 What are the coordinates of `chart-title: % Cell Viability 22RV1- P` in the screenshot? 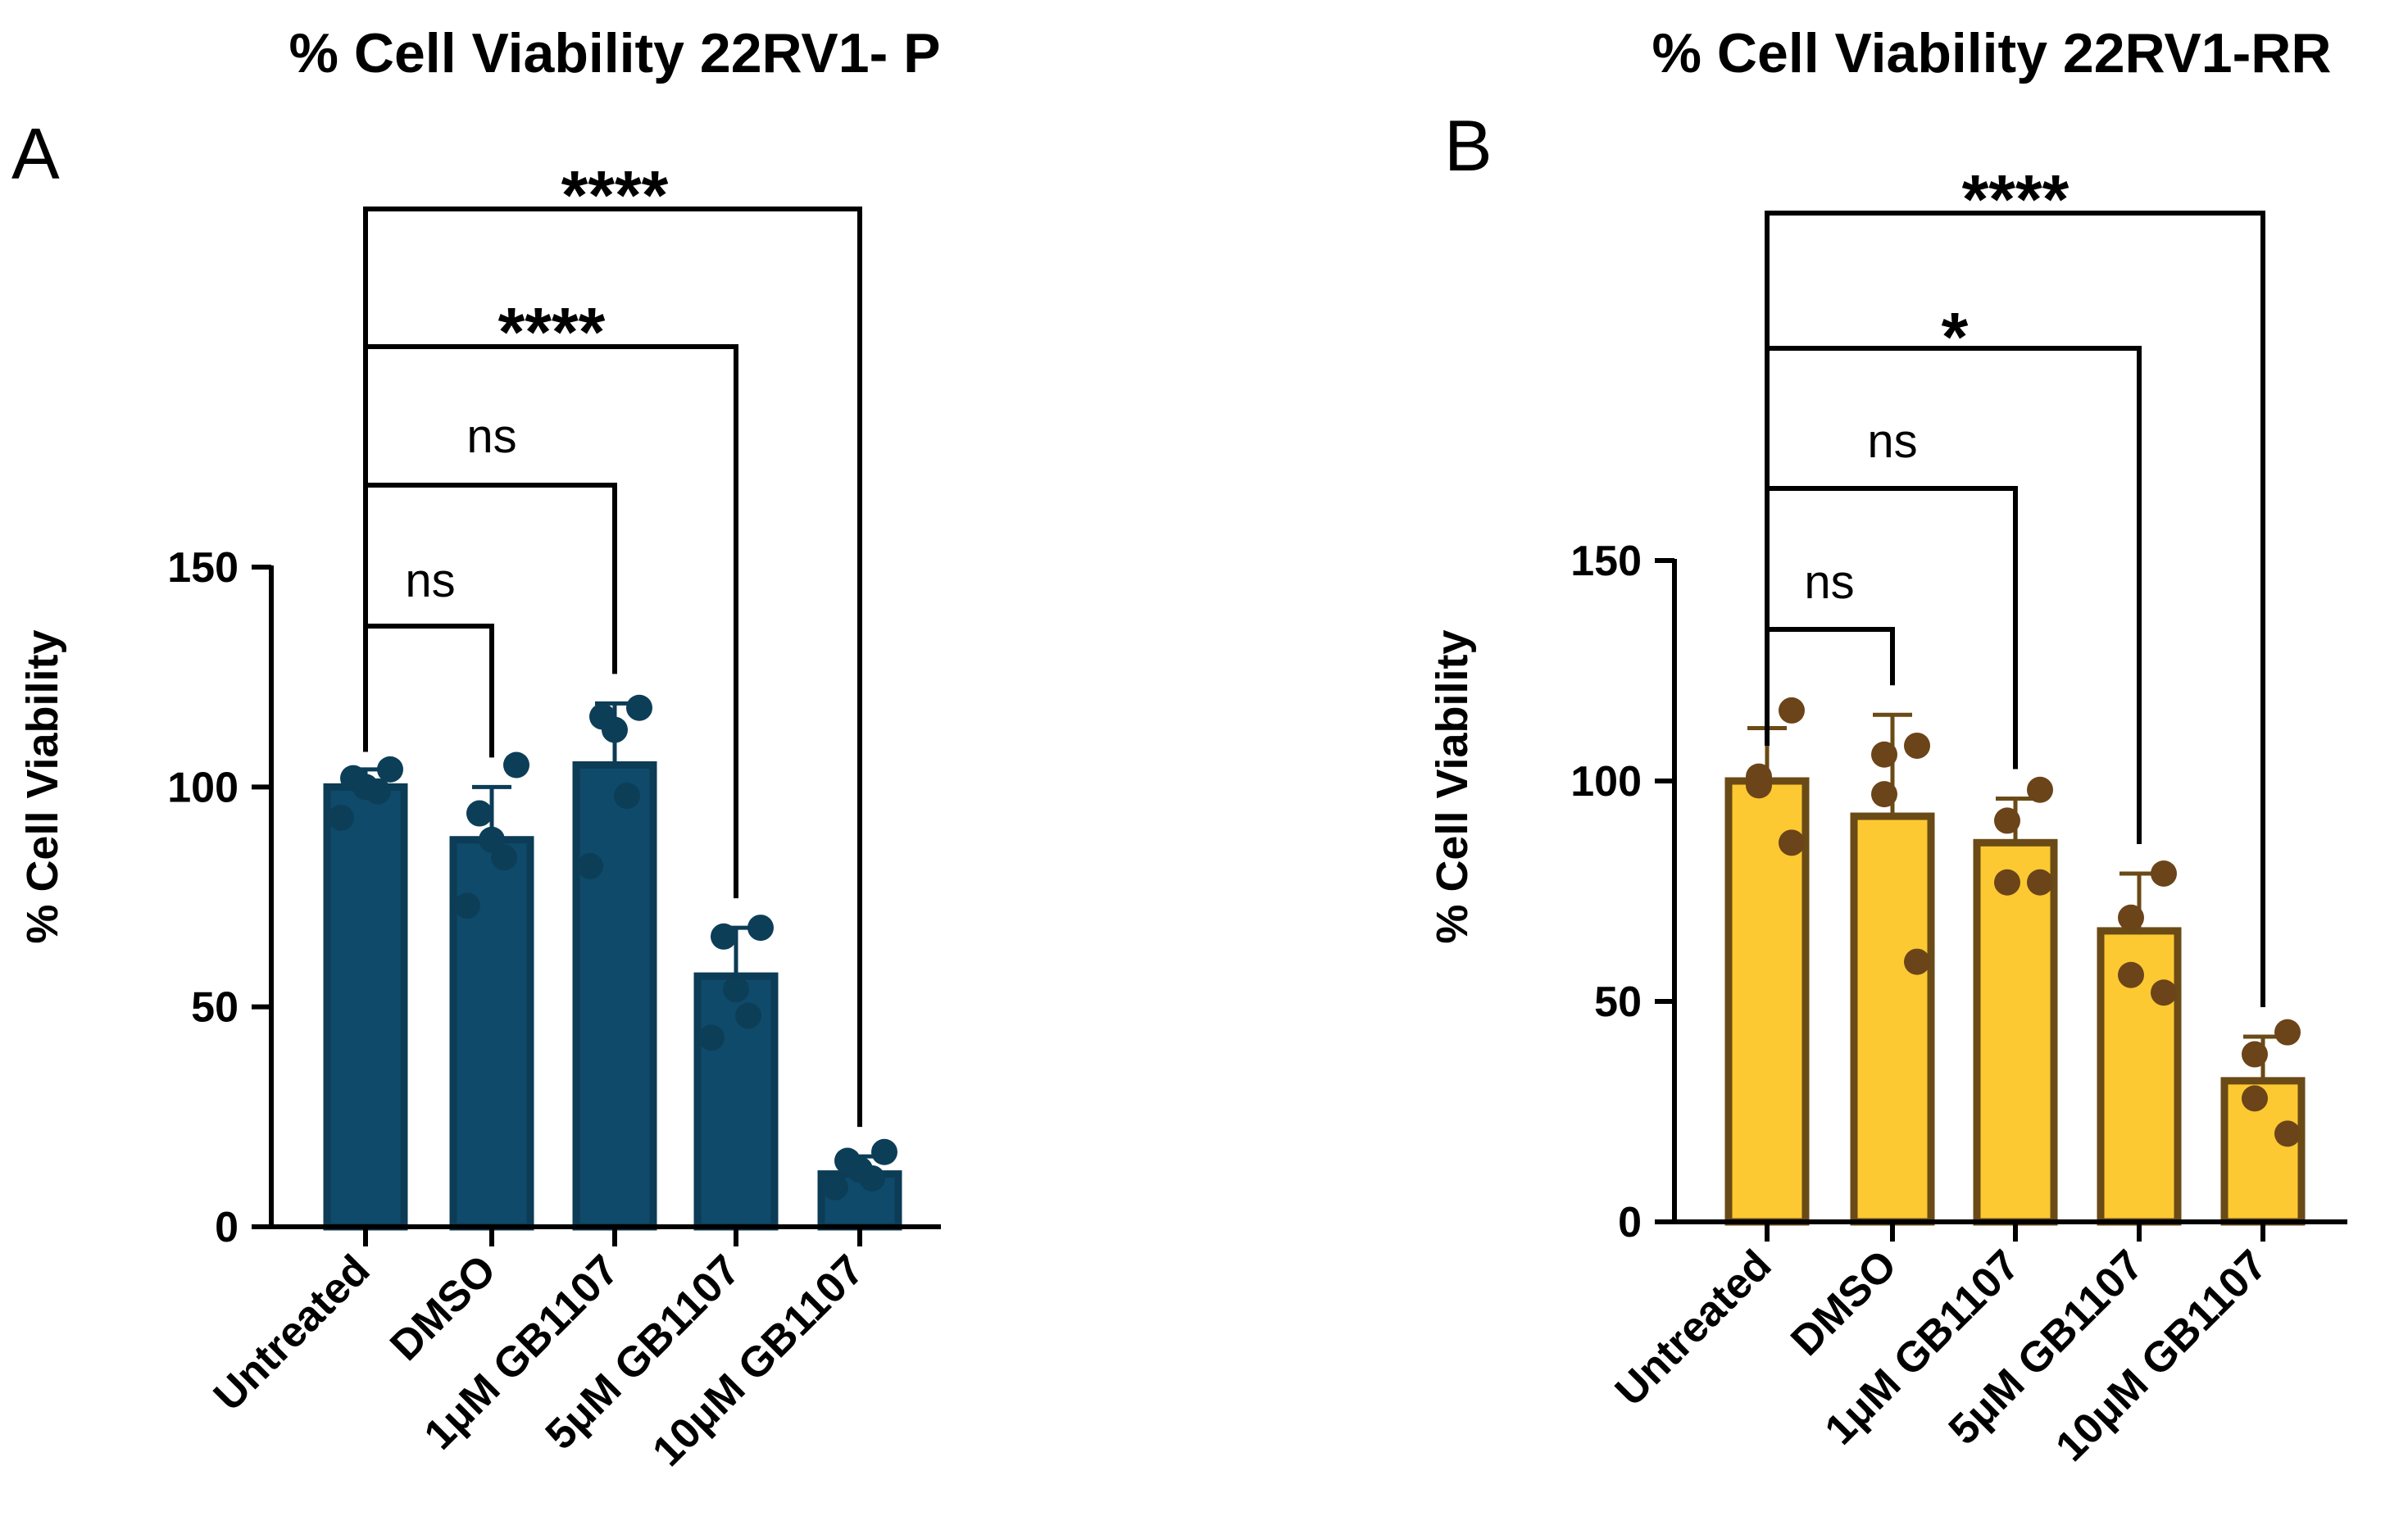 It's located at (615, 53).